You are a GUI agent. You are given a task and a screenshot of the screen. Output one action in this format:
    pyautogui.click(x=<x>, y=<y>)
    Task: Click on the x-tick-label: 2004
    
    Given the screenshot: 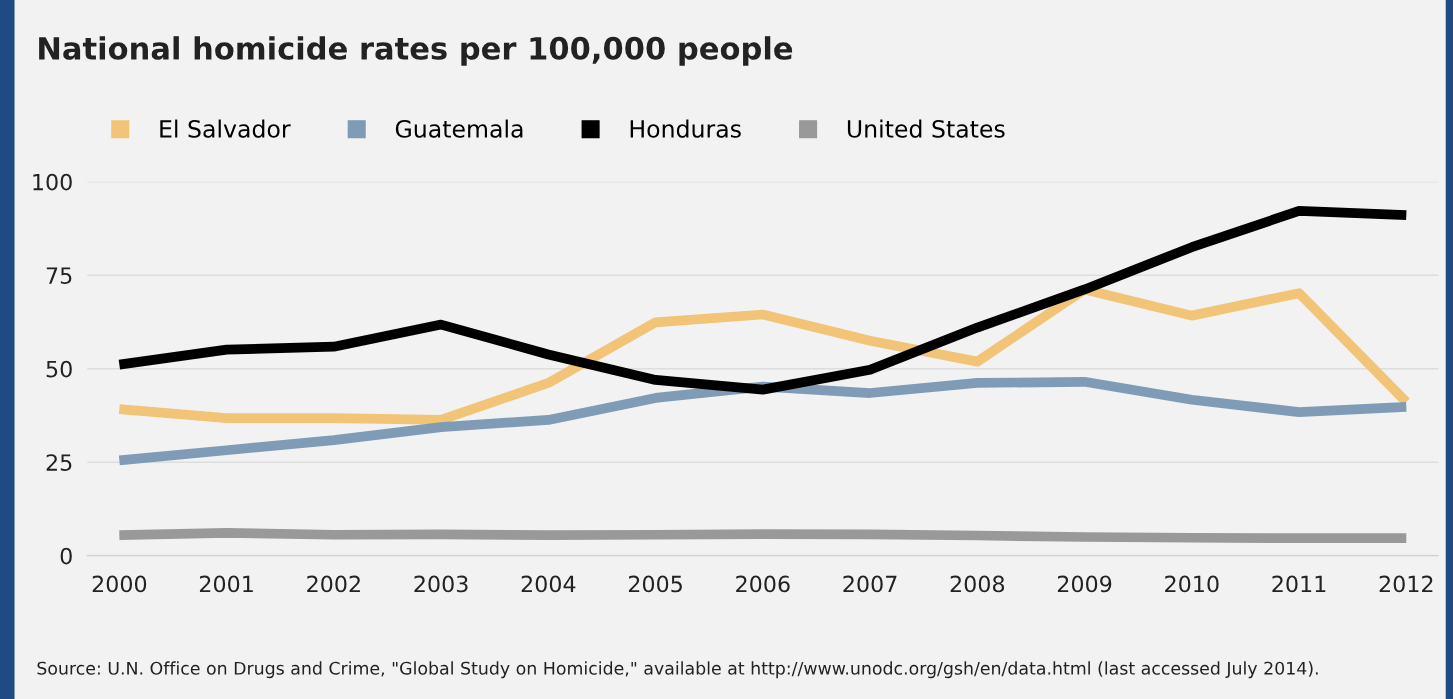 What is the action you would take?
    pyautogui.click(x=548, y=584)
    